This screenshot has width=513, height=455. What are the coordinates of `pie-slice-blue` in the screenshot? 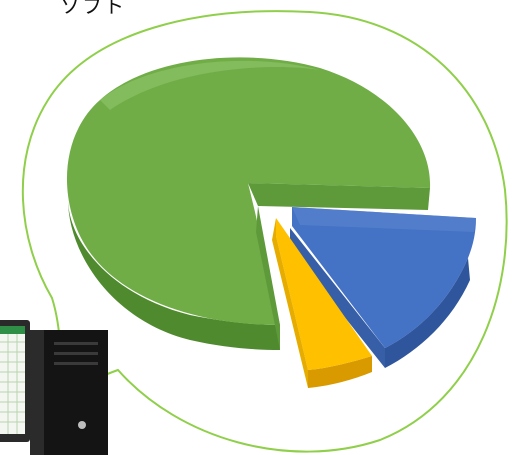 It's located at (384, 277).